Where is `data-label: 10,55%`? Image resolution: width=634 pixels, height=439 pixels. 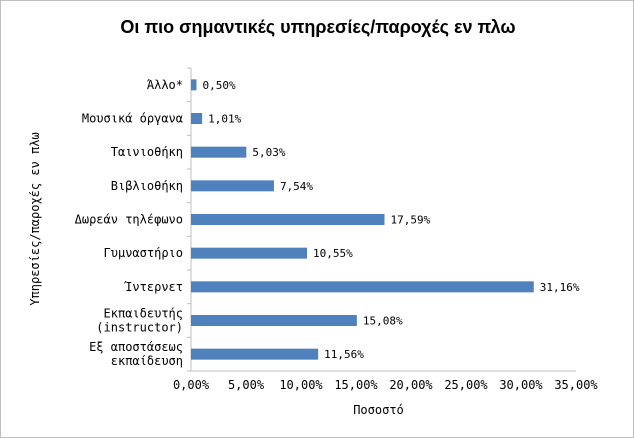
data-label: 10,55% is located at coordinates (333, 253).